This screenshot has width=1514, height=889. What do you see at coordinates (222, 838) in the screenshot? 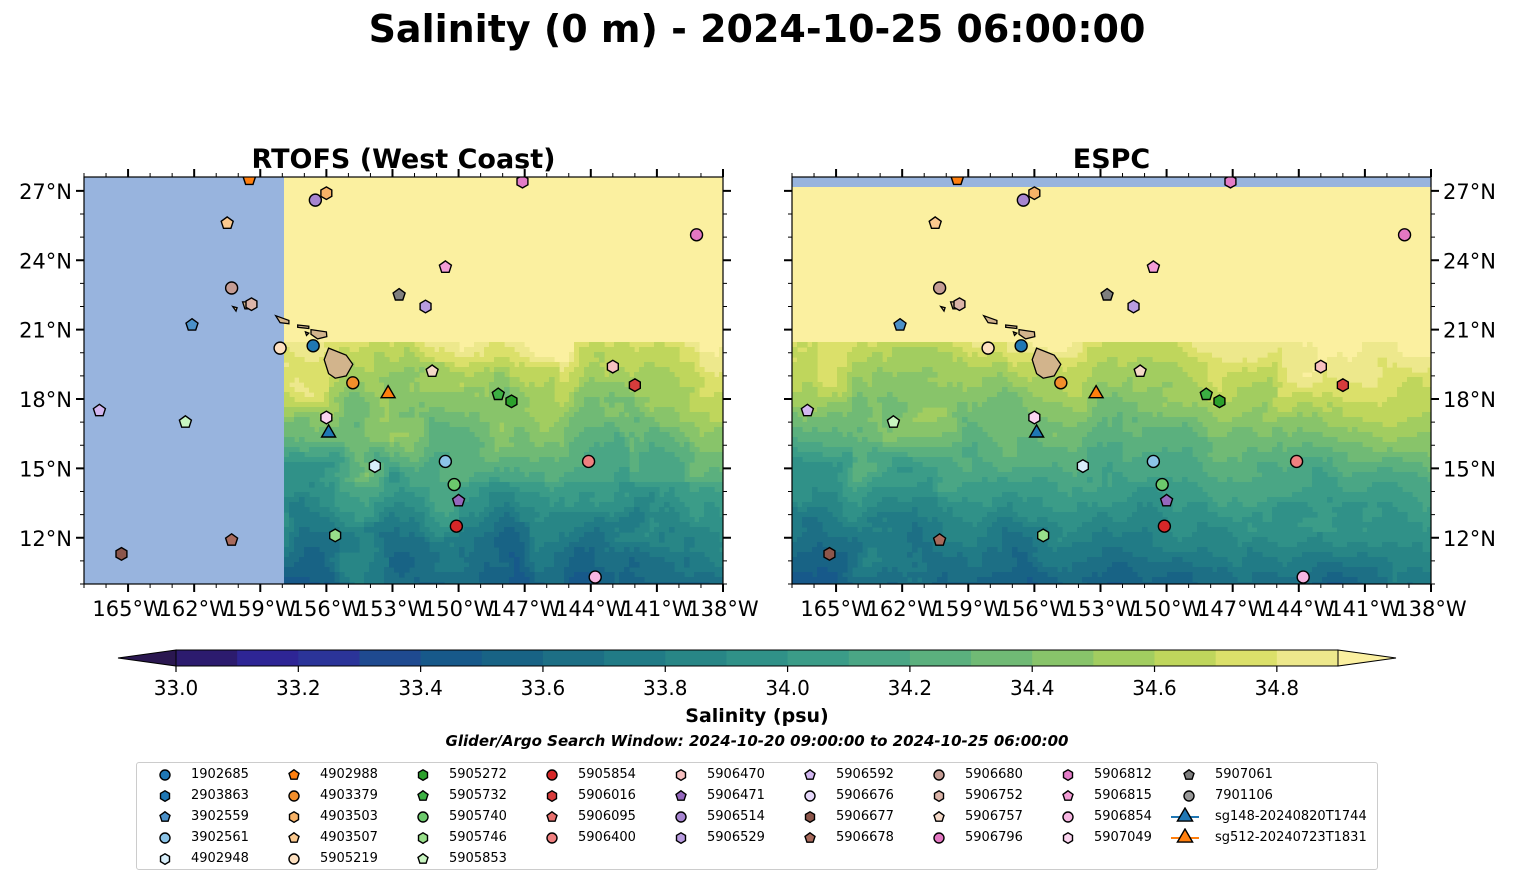
I see `legend-item-3902561: 3902561` at bounding box center [222, 838].